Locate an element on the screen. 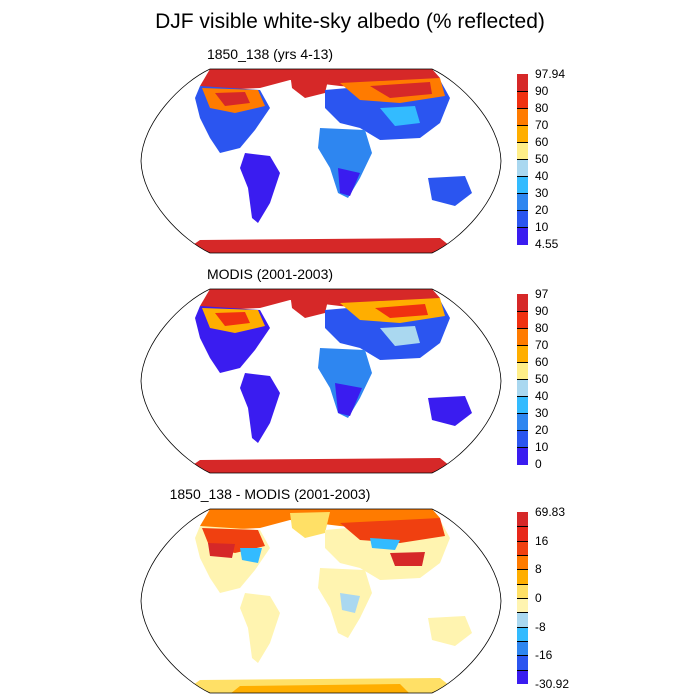 This screenshot has width=700, height=700. colorbar-label: -30.92 is located at coordinates (552, 684).